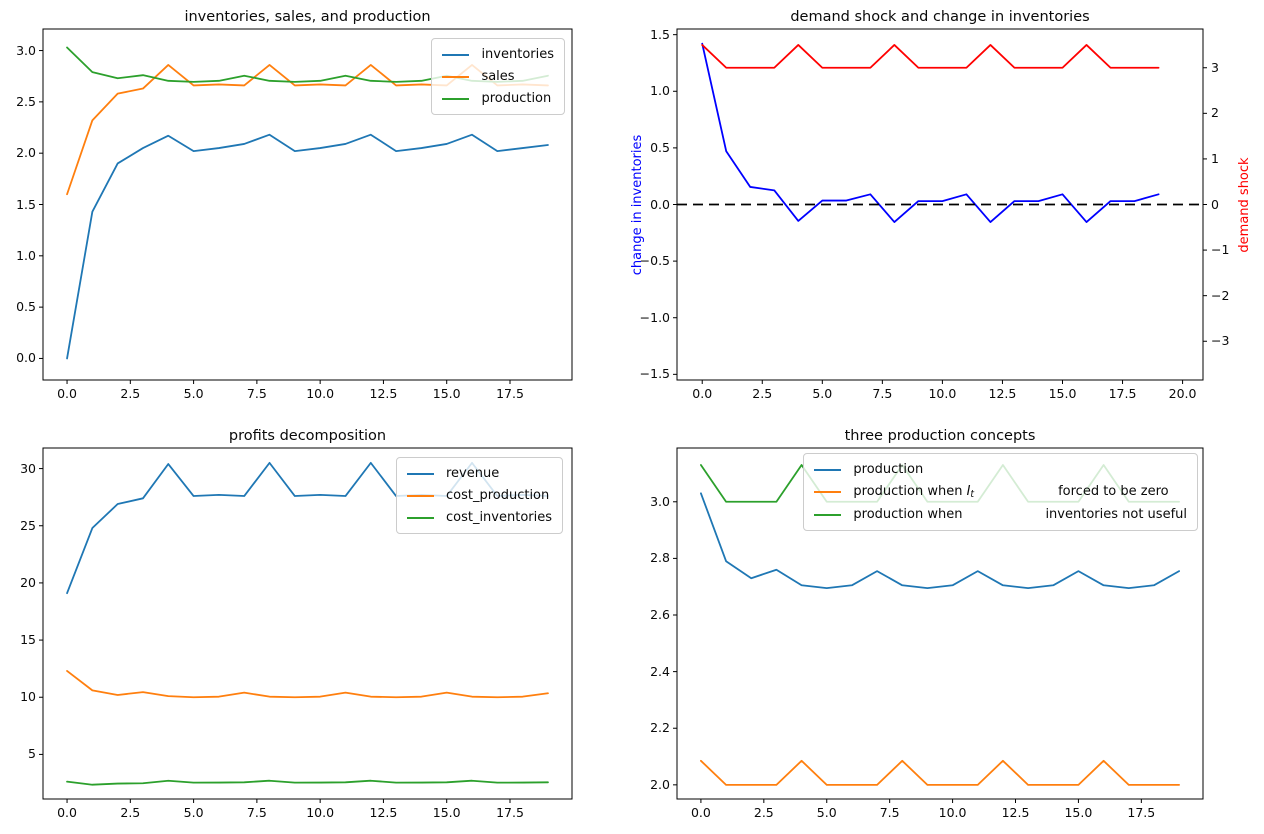 The height and width of the screenshot is (834, 1264). What do you see at coordinates (968, 491) in the screenshot?
I see `legend-label-segment: I` at bounding box center [968, 491].